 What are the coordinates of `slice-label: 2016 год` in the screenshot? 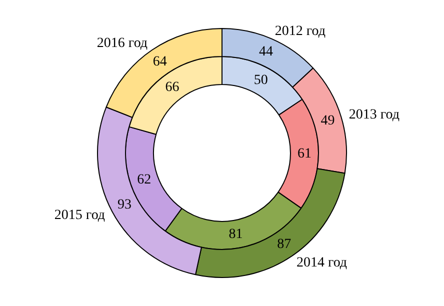 It's located at (122, 44).